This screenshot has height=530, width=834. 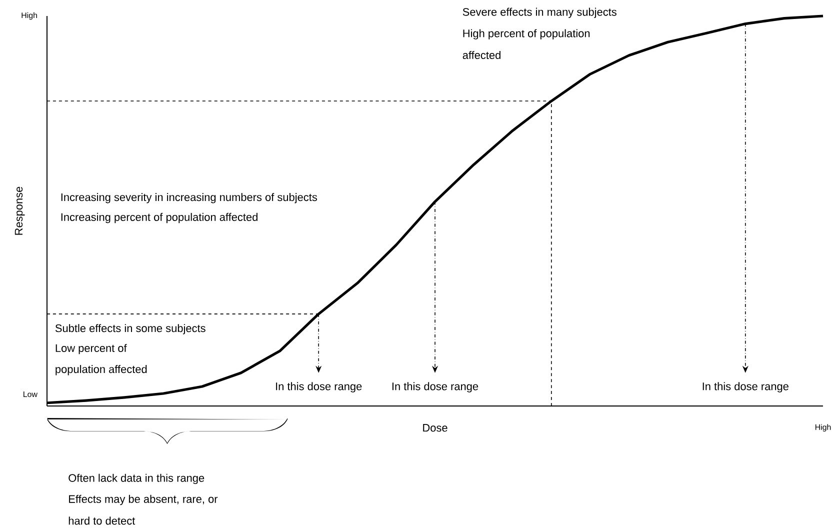 I want to click on annotation: population affected, so click(x=101, y=370).